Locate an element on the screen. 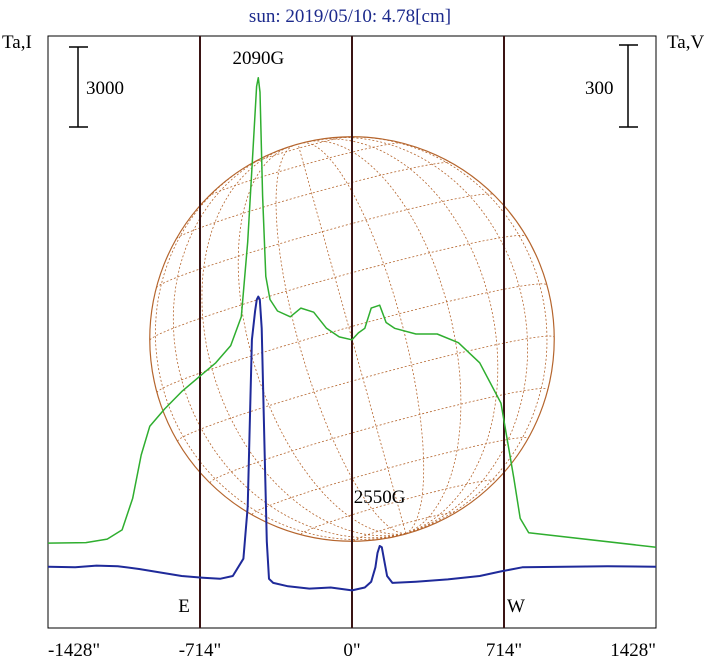  peak-annotation: 2090G is located at coordinates (258, 58).